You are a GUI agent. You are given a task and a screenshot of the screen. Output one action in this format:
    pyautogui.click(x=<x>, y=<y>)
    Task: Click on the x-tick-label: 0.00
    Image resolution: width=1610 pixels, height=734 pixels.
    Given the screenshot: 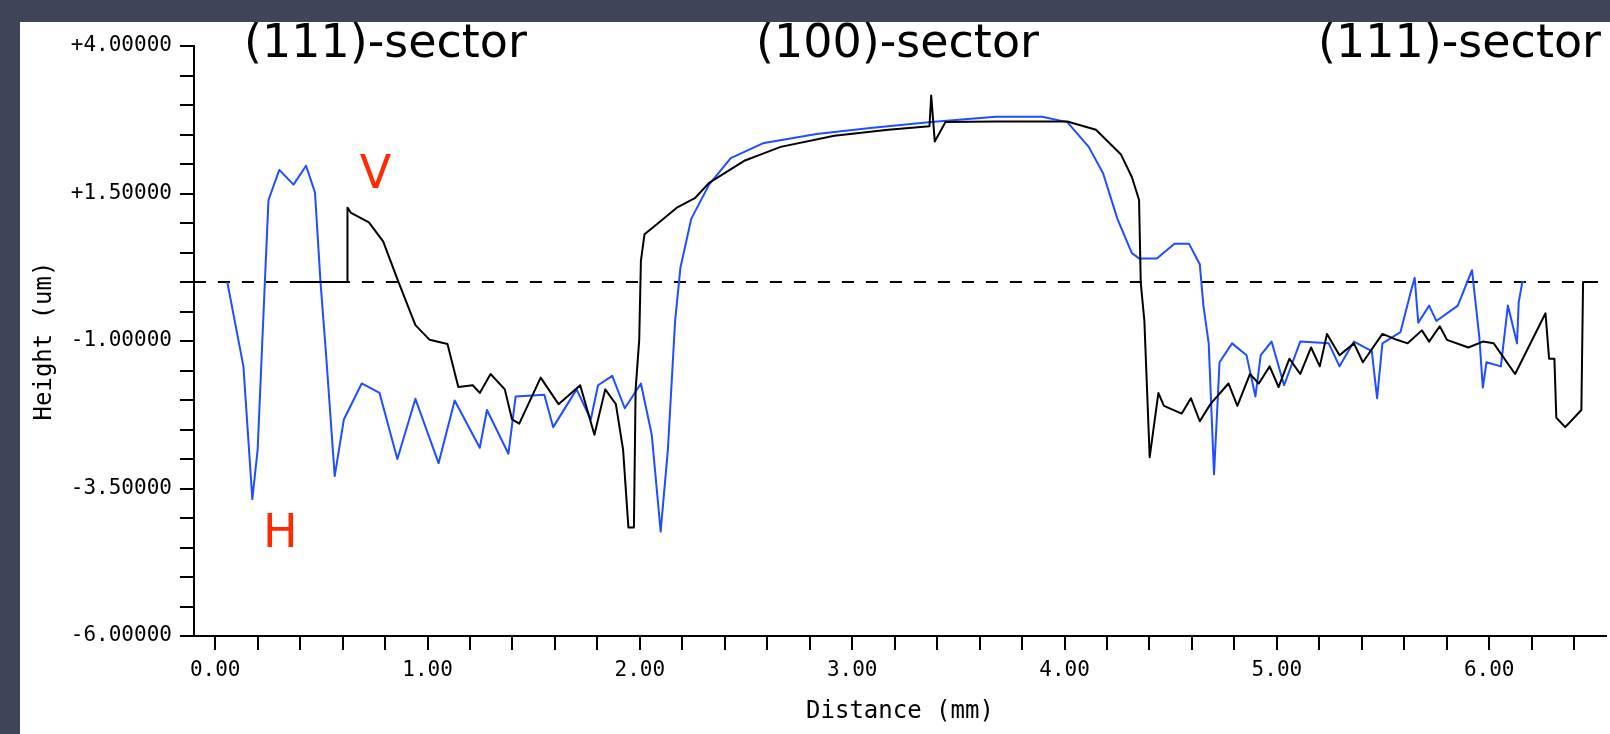 What is the action you would take?
    pyautogui.click(x=215, y=669)
    